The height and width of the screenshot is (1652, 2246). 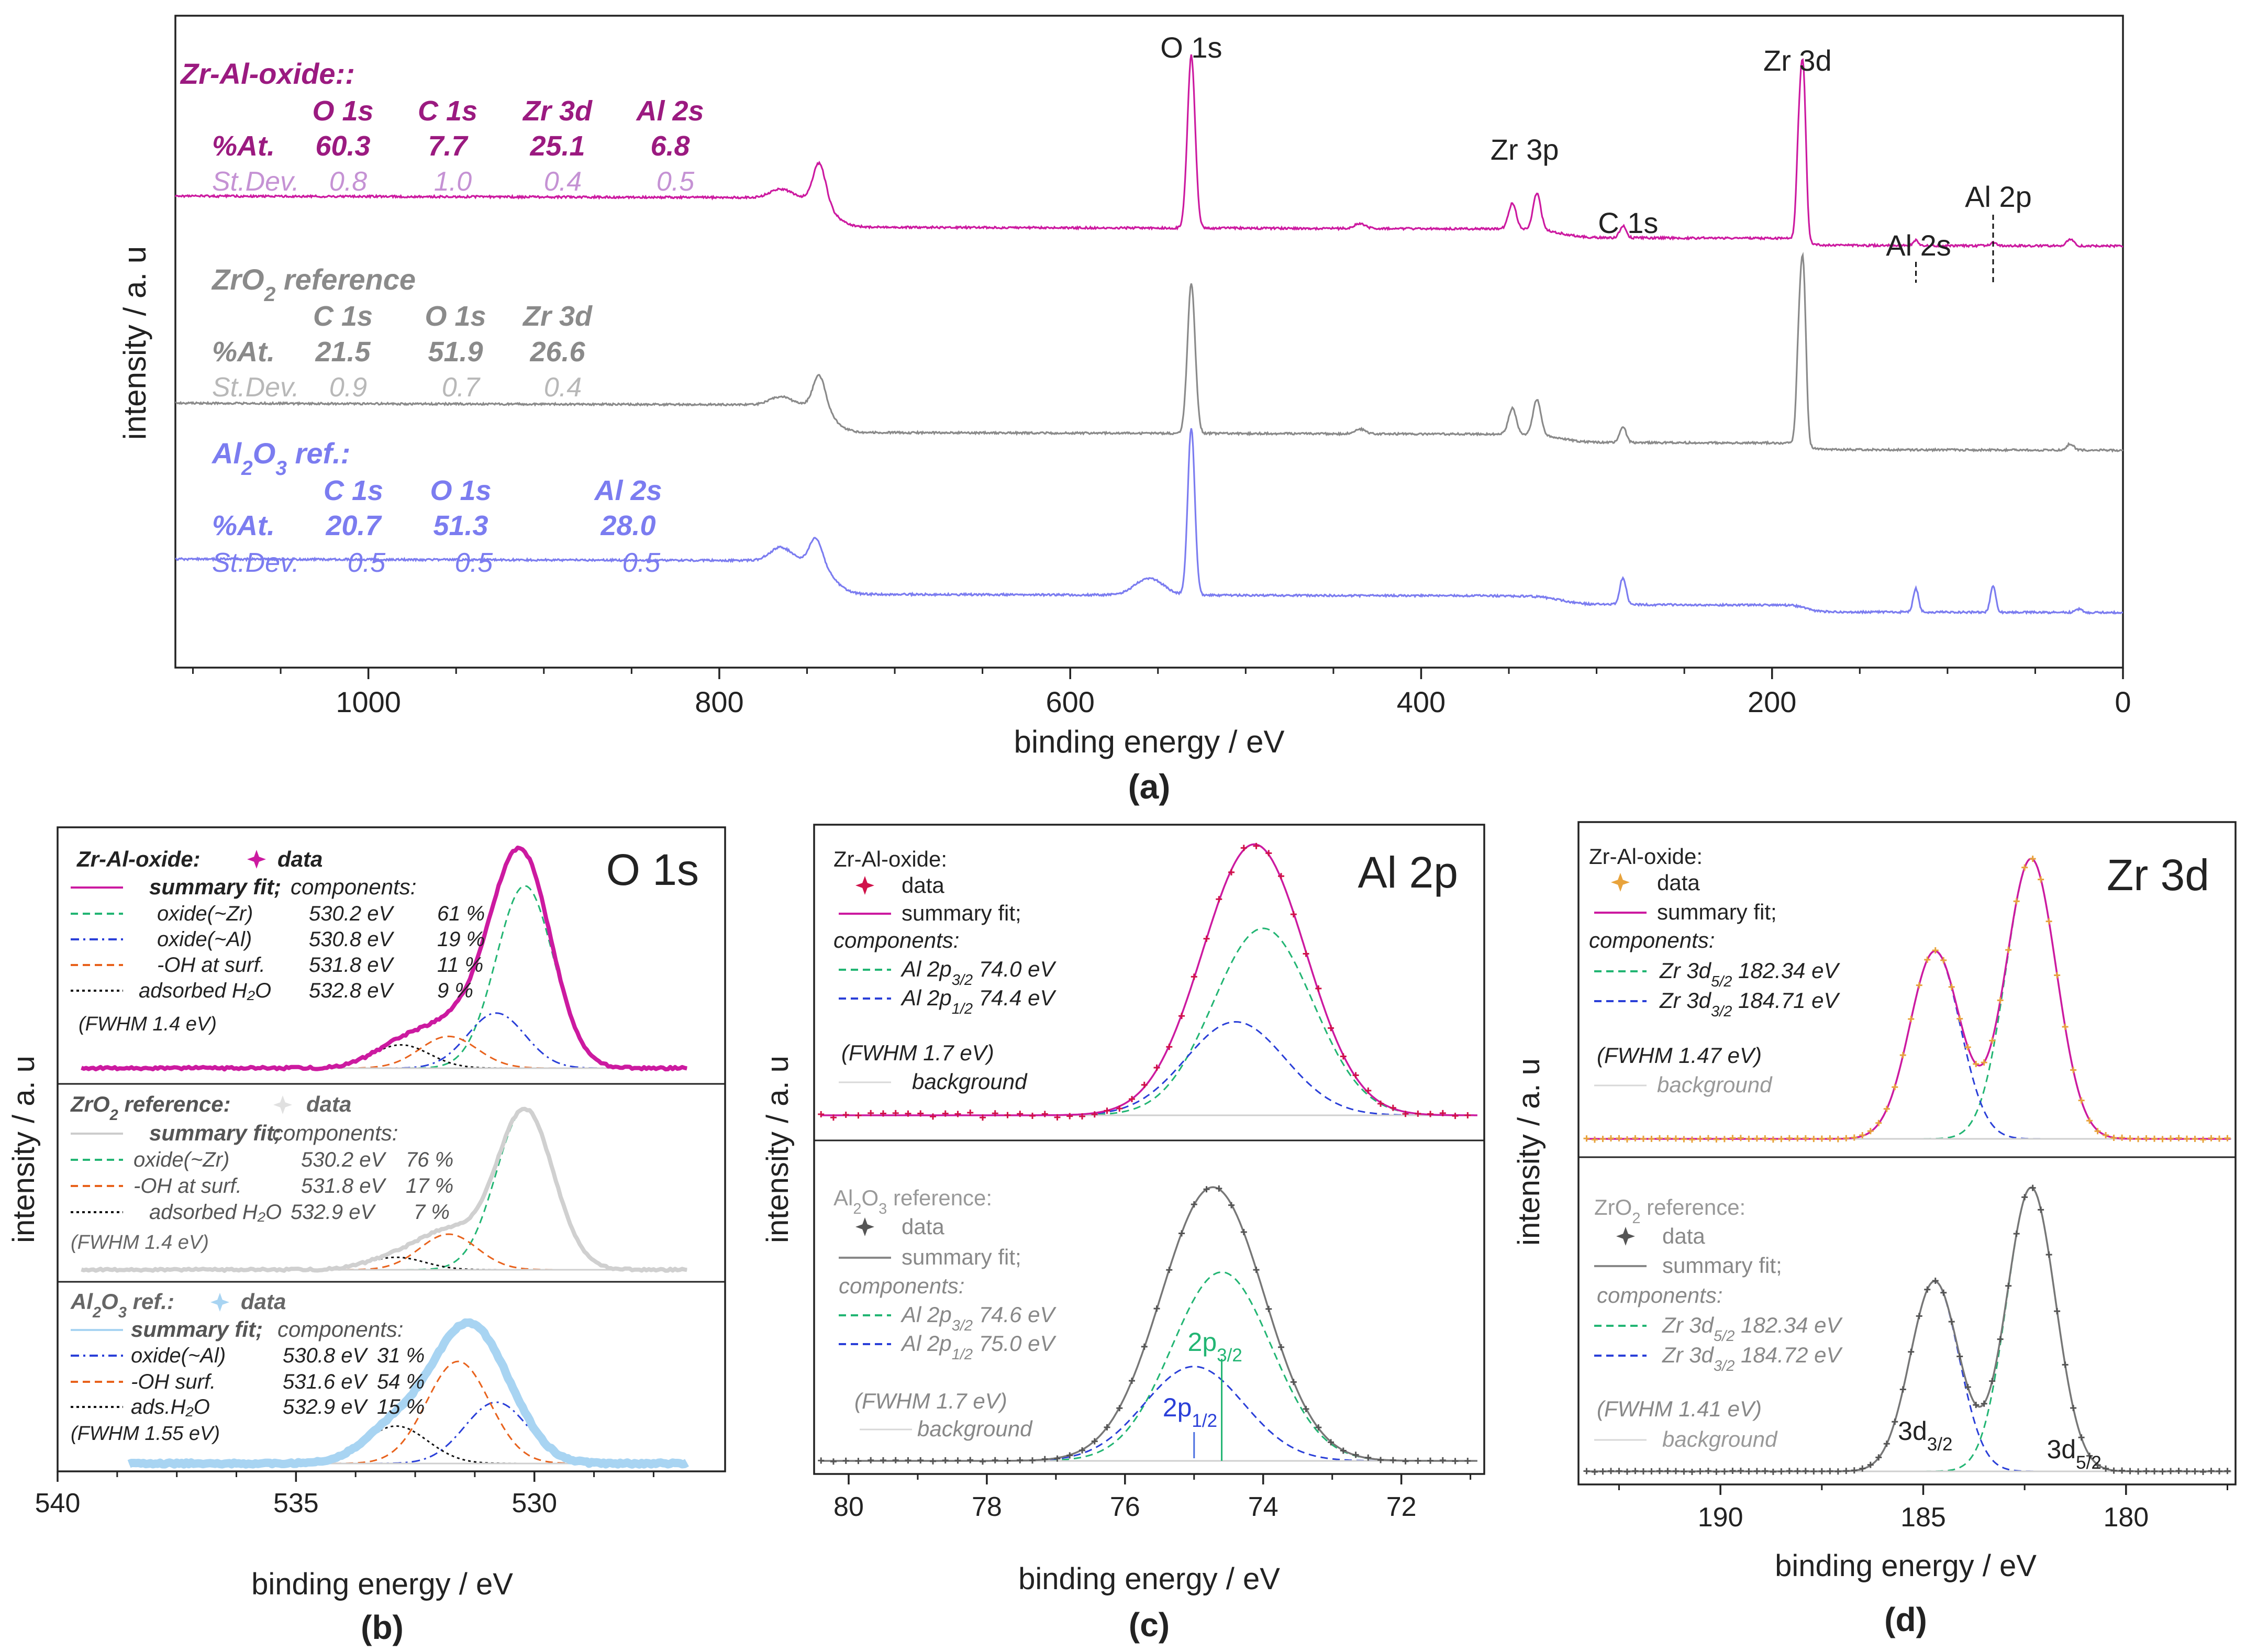 I want to click on legend-component-label: ads.H₂O, so click(x=170, y=1406).